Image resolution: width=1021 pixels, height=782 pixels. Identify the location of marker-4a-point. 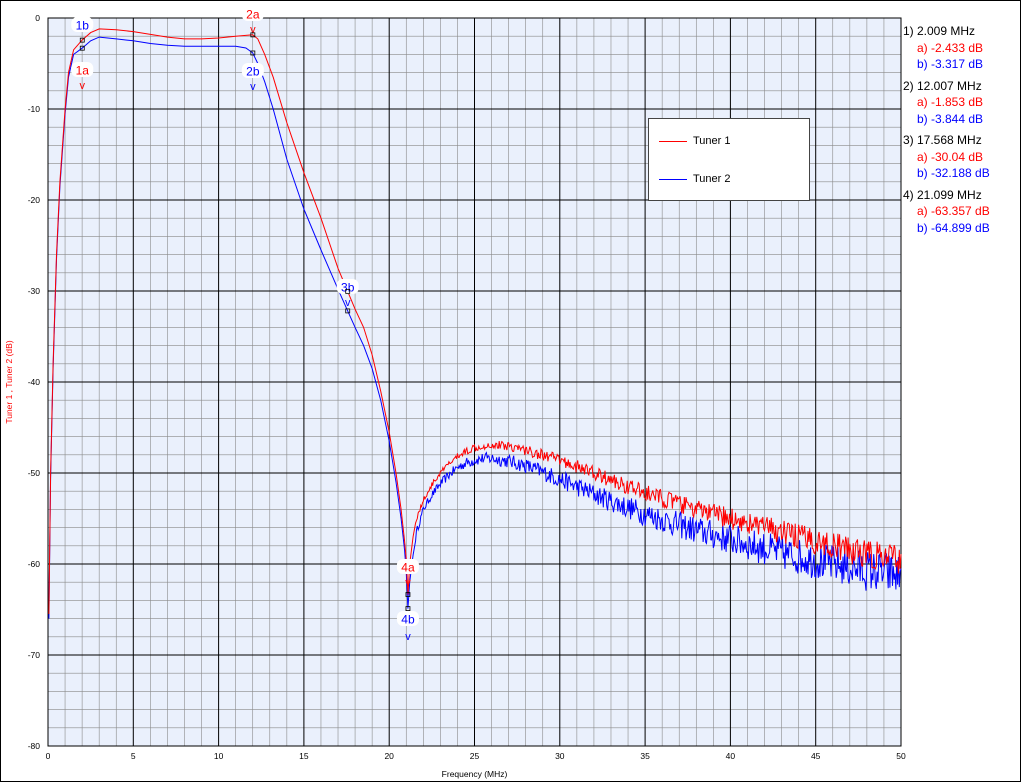
(408, 594).